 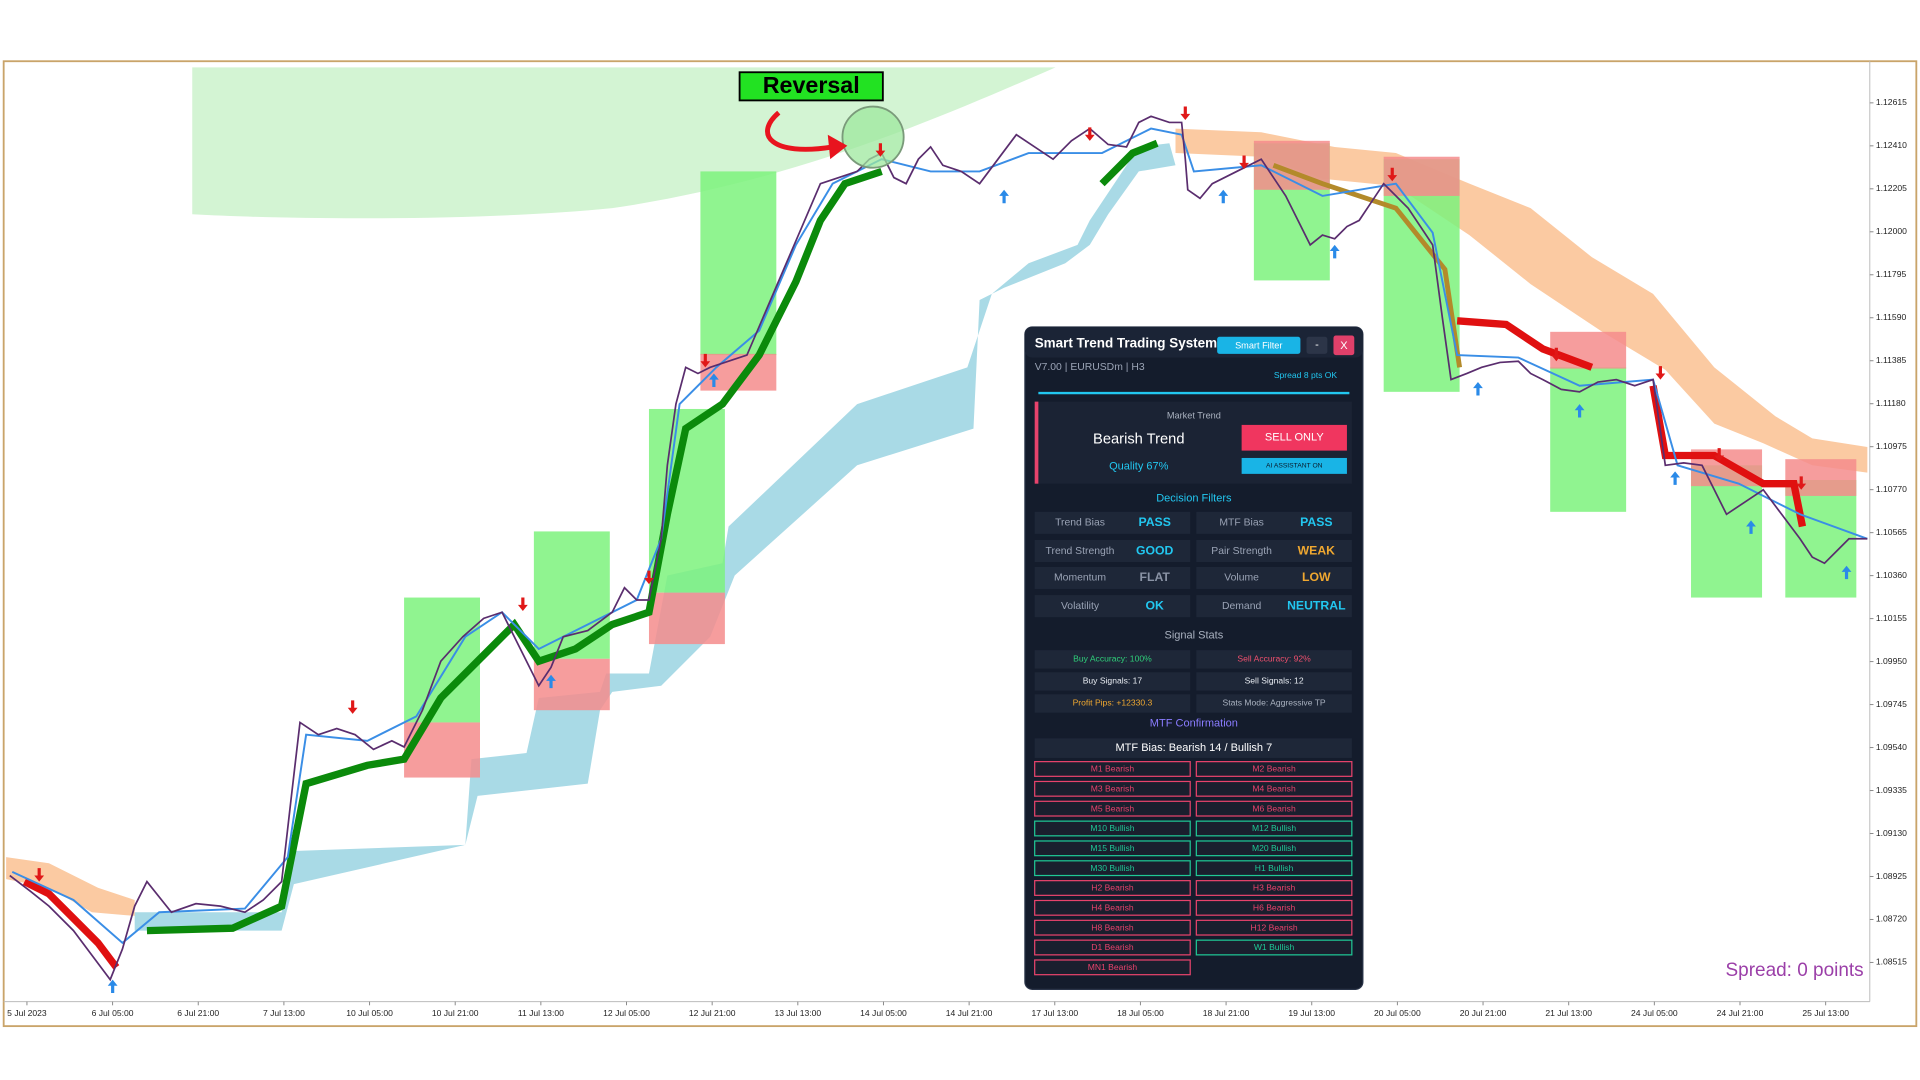 I want to click on filter-label: Volume, so click(x=1241, y=578).